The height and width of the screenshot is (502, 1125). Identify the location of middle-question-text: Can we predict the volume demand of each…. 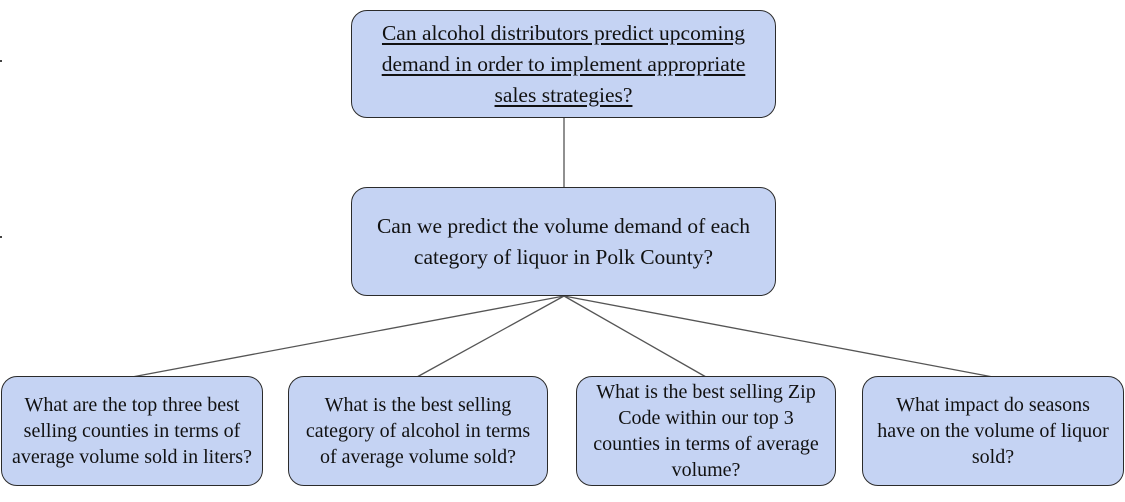
(563, 241).